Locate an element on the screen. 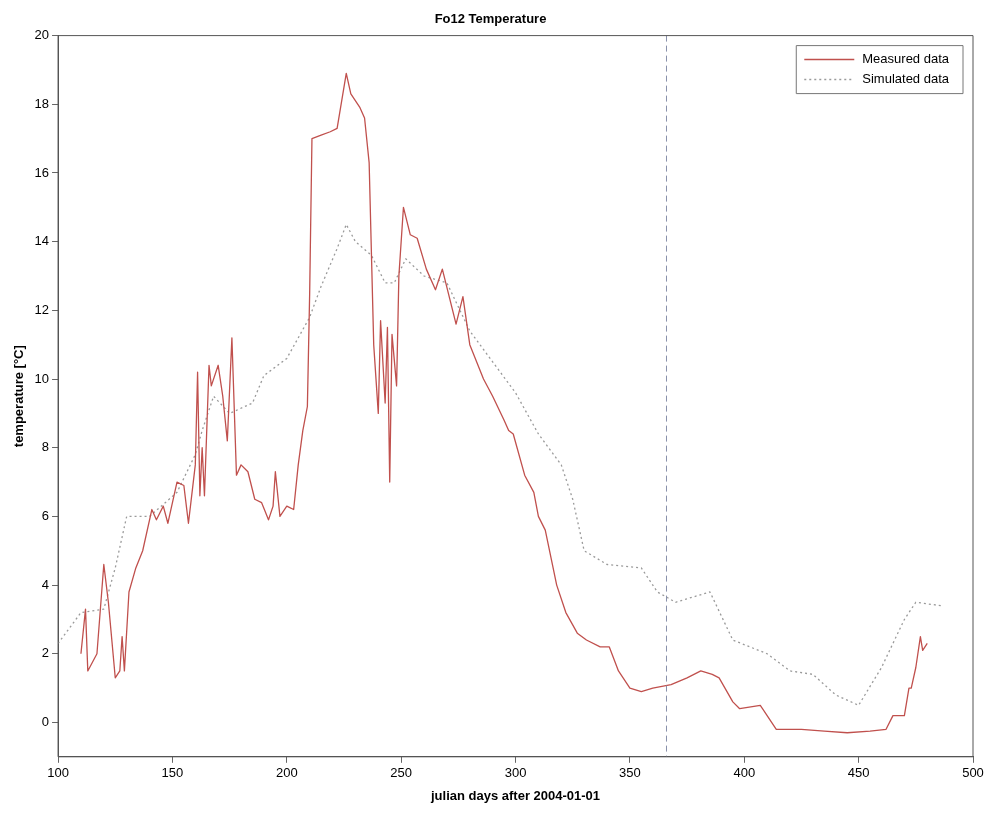 The width and height of the screenshot is (1003, 818). y-tick-label: 4 is located at coordinates (45, 584).